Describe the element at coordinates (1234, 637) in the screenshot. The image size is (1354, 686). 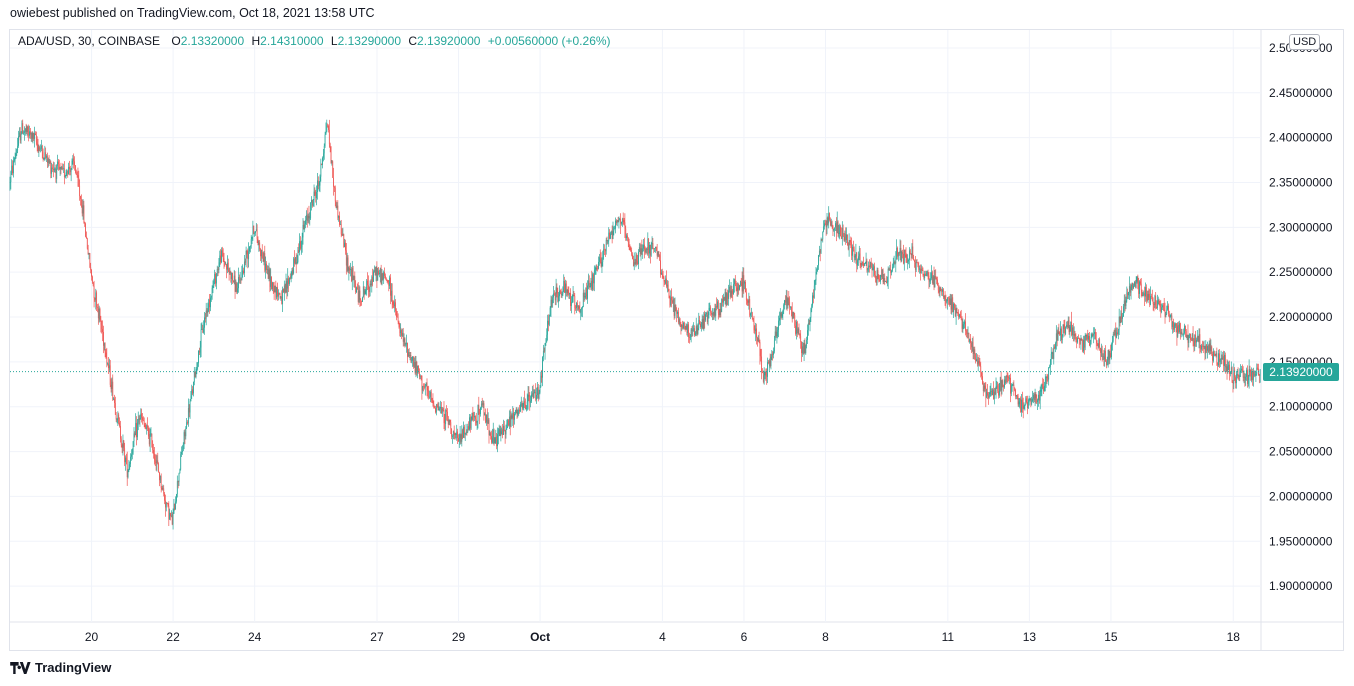
I see `x-tick-label: 18` at that location.